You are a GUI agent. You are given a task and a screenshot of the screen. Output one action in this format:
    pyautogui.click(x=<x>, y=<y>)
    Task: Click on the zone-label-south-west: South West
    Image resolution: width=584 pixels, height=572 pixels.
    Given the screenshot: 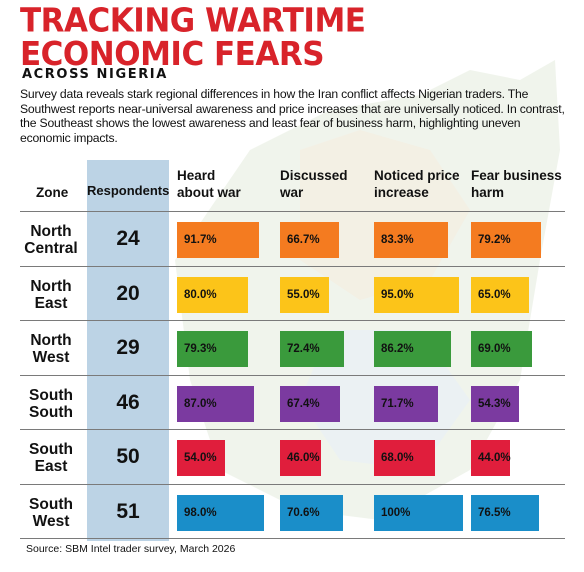 What is the action you would take?
    pyautogui.click(x=51, y=513)
    